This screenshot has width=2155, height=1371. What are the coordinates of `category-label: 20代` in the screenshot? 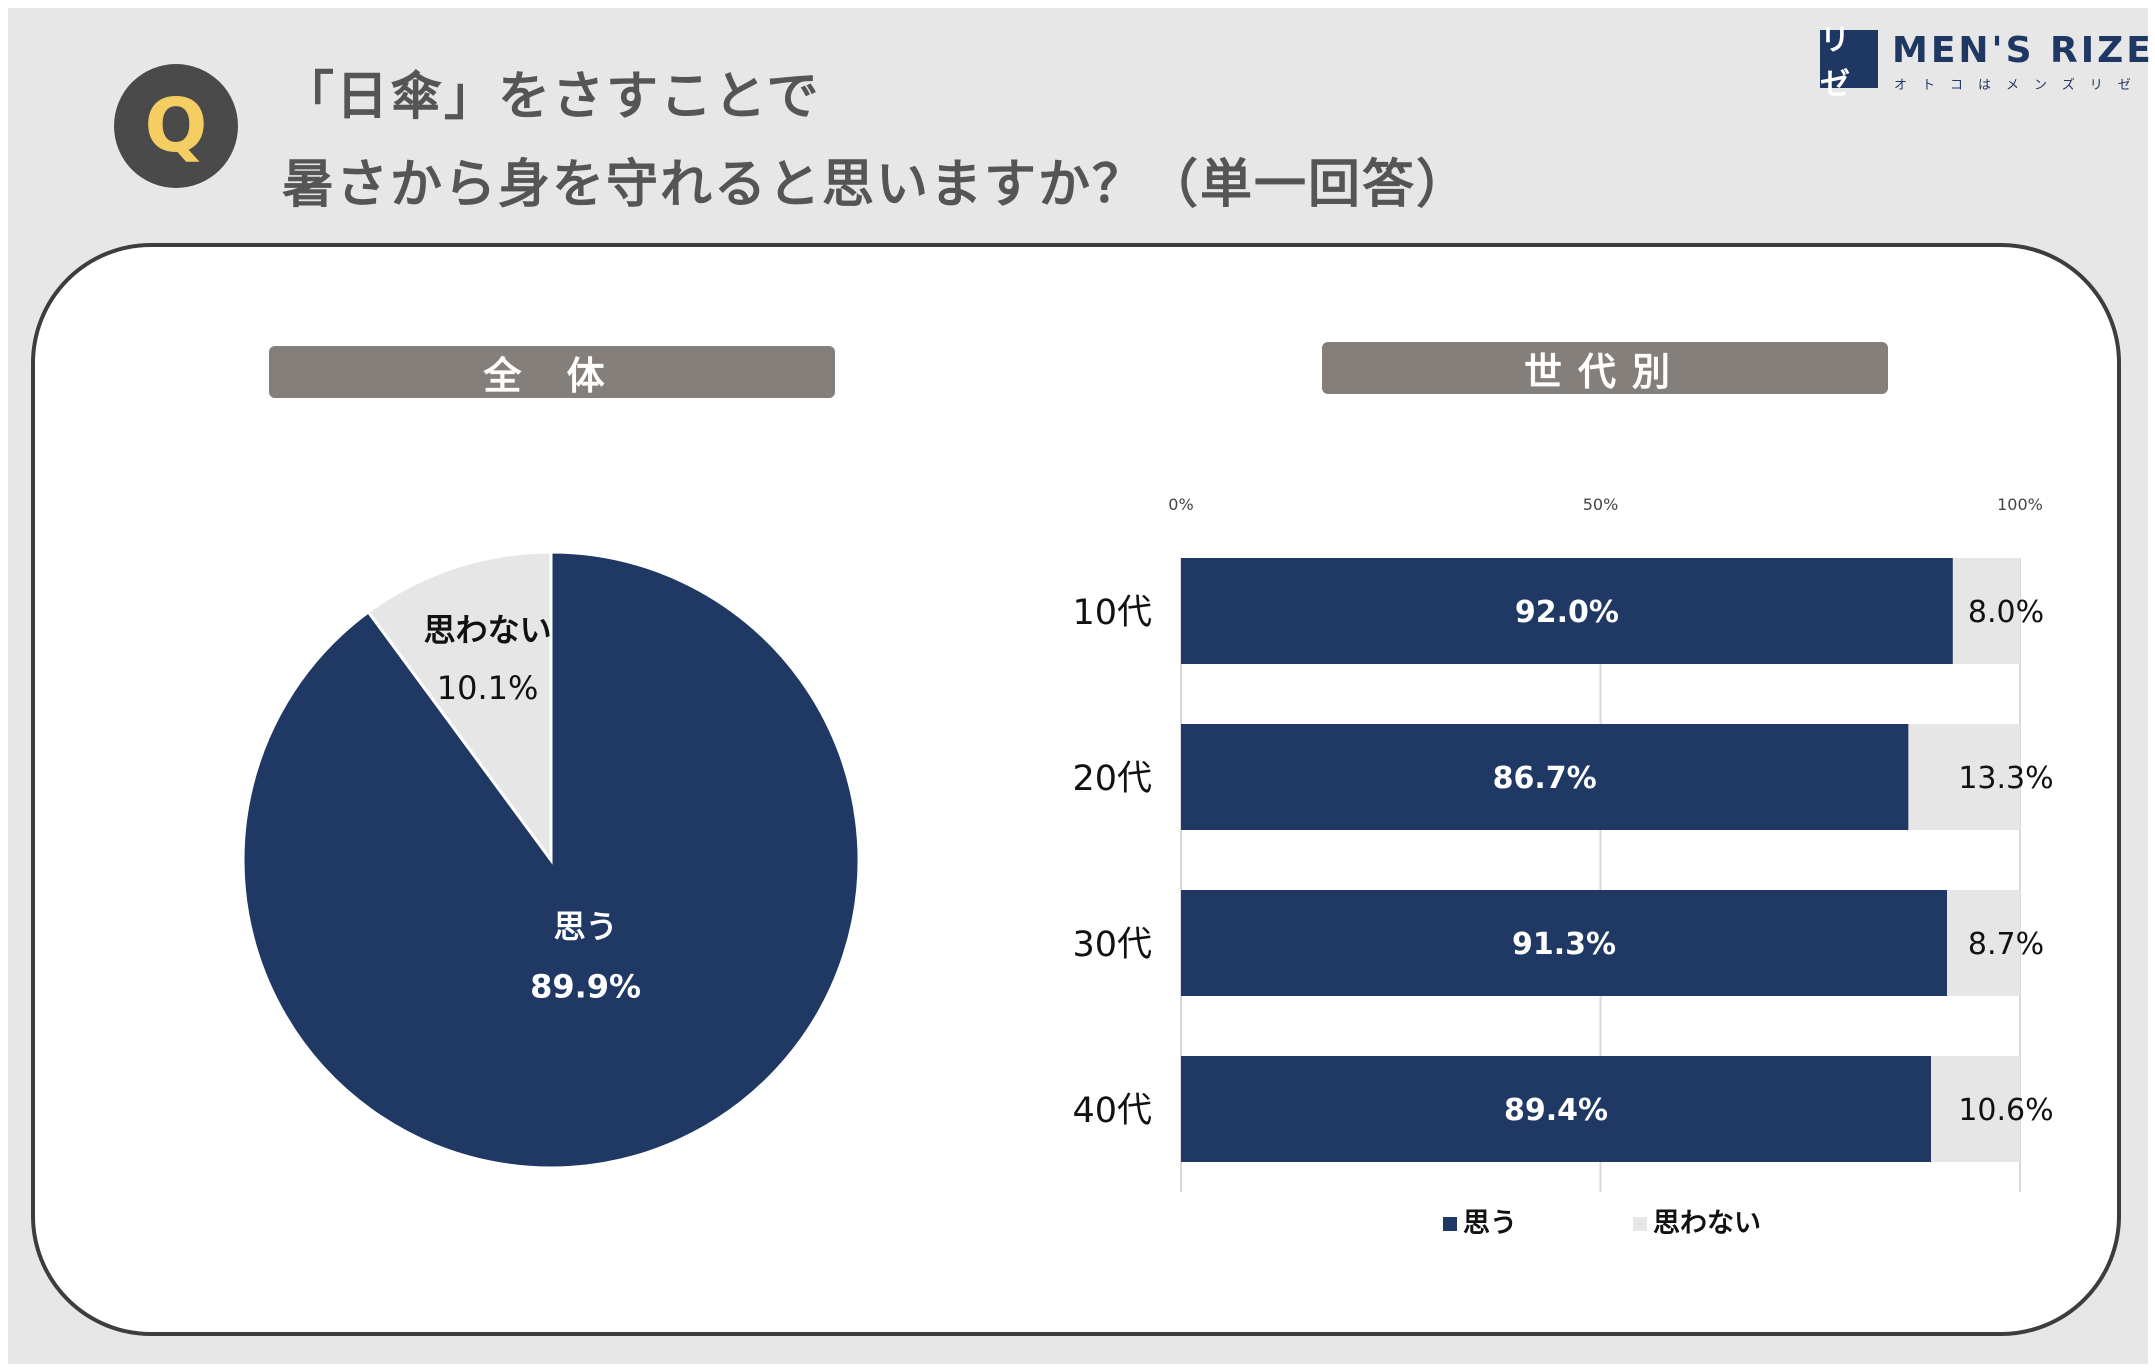 It's located at (1112, 779).